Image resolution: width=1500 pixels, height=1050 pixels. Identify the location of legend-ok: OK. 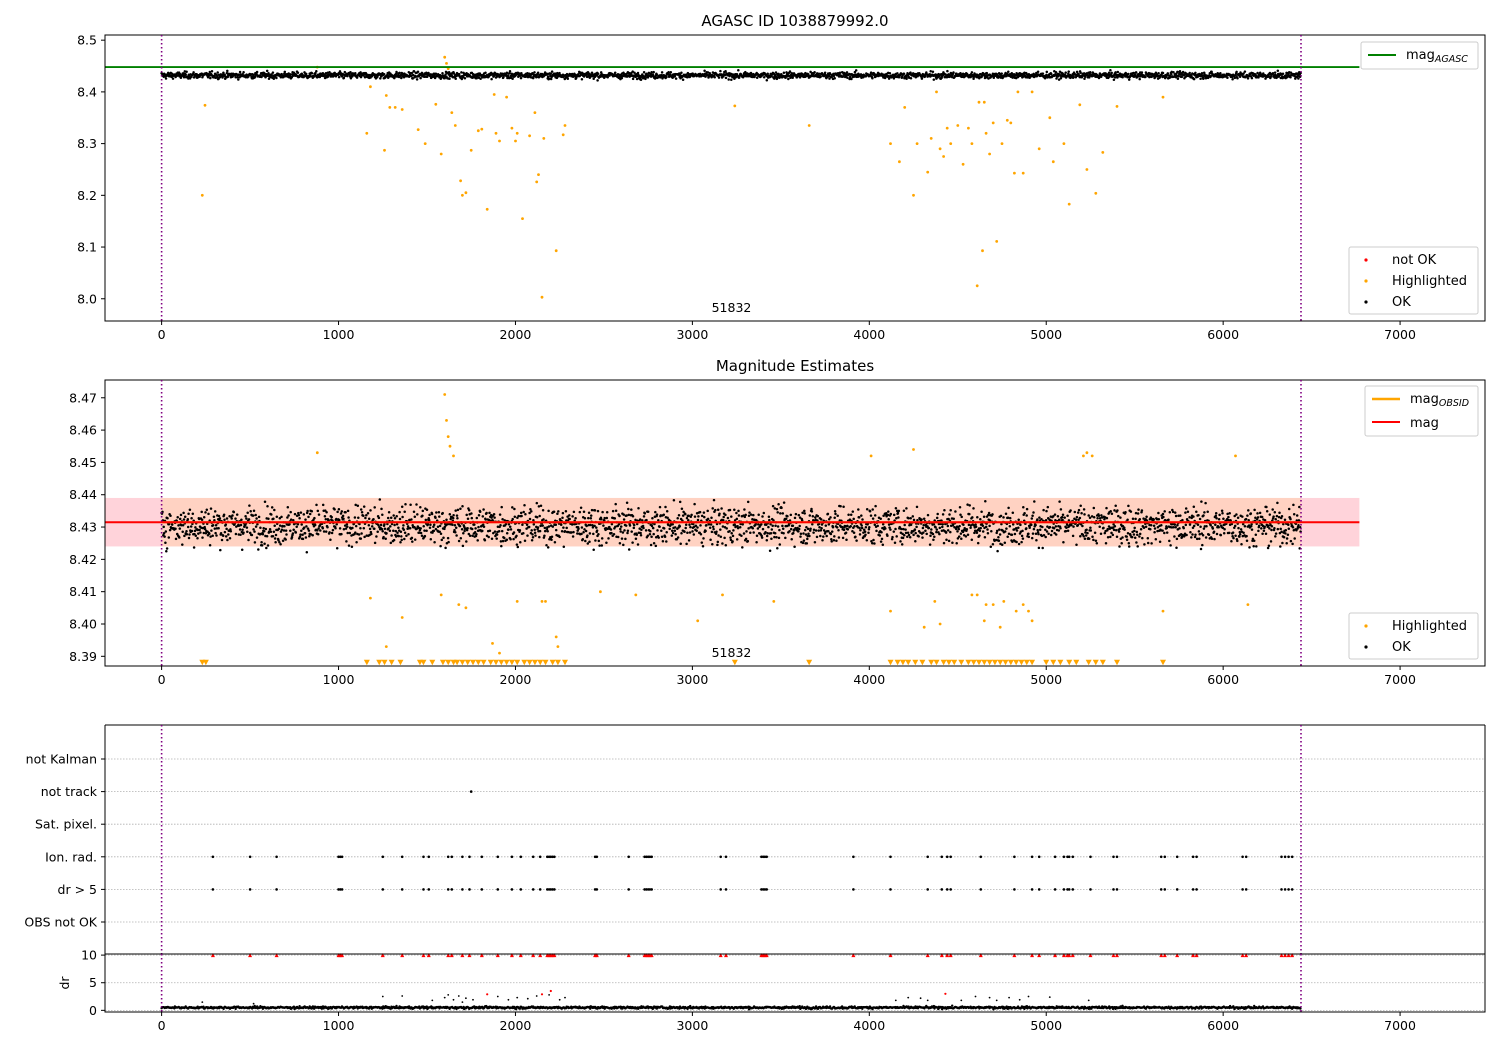
(1401, 302).